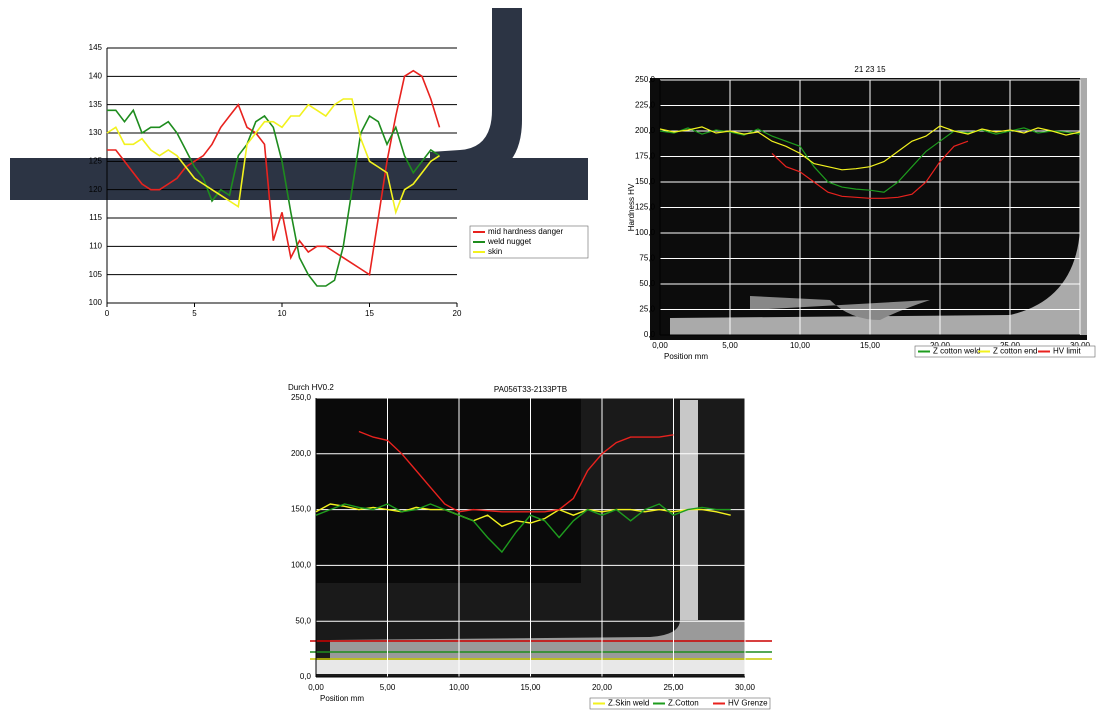  I want to click on photo-band, so click(299, 179).